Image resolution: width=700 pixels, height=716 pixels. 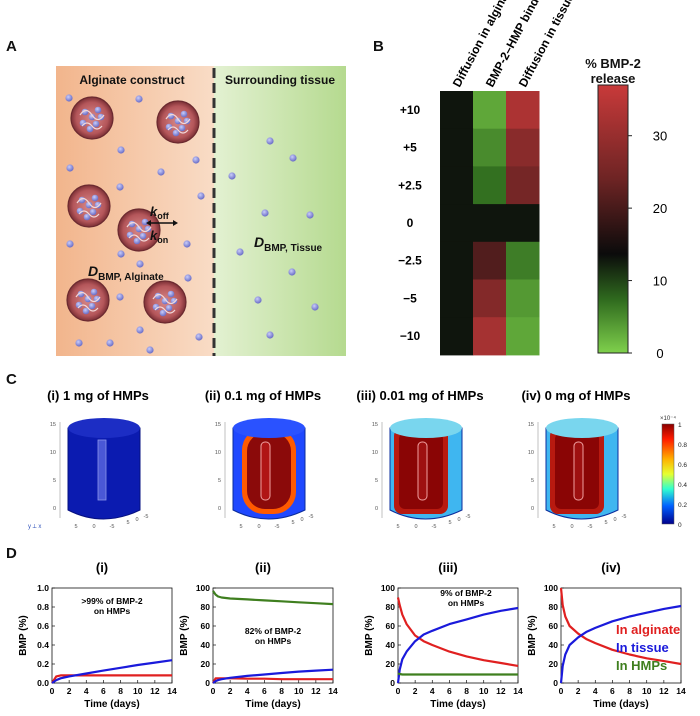 What do you see at coordinates (419, 395) in the screenshot?
I see `simulation-title: (iii) 0.01 mg of HMPs` at bounding box center [419, 395].